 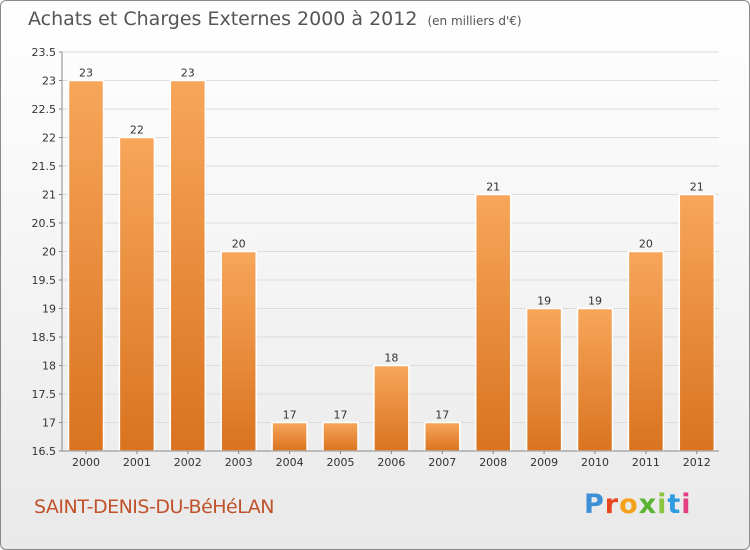 I want to click on y-tick-label: 17, so click(x=49, y=423).